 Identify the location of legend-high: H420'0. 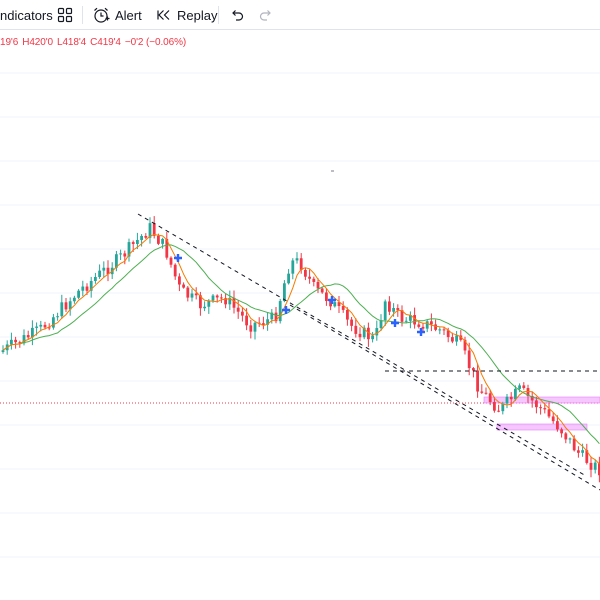
(37, 42).